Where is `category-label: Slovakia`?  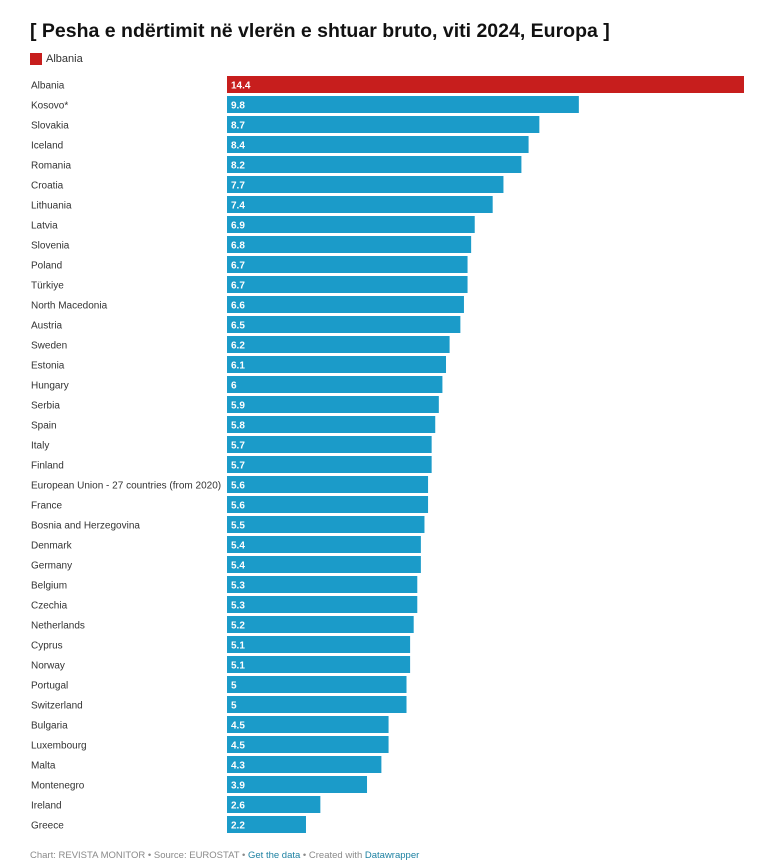 category-label: Slovakia is located at coordinates (50, 126).